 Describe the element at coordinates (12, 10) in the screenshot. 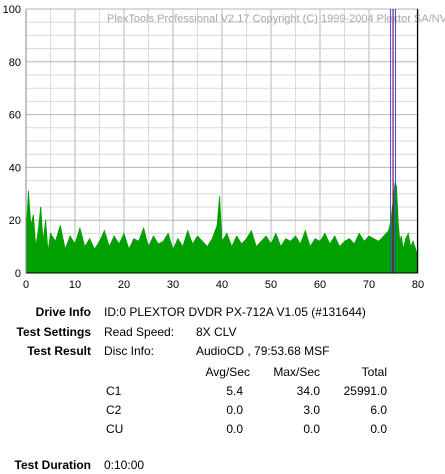

I see `y-tick-label: 100` at that location.